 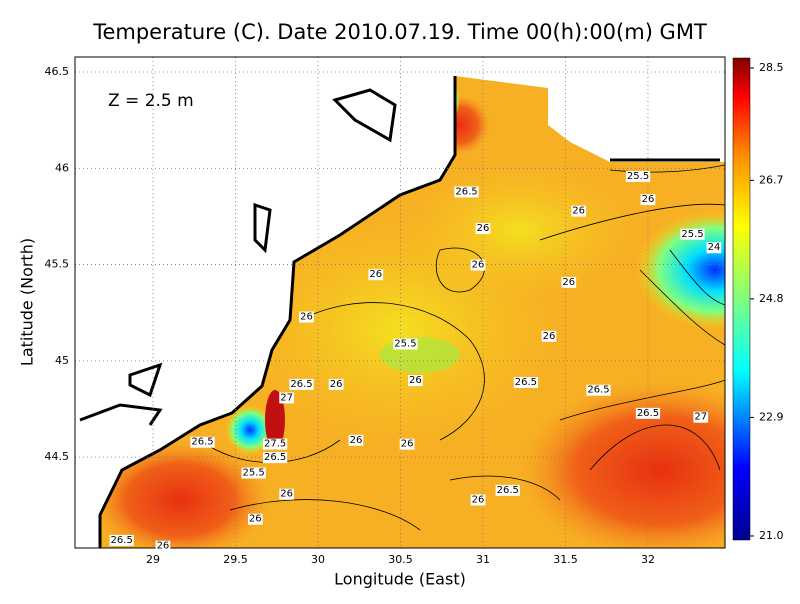 I want to click on x-tick-label: 29, so click(x=153, y=559).